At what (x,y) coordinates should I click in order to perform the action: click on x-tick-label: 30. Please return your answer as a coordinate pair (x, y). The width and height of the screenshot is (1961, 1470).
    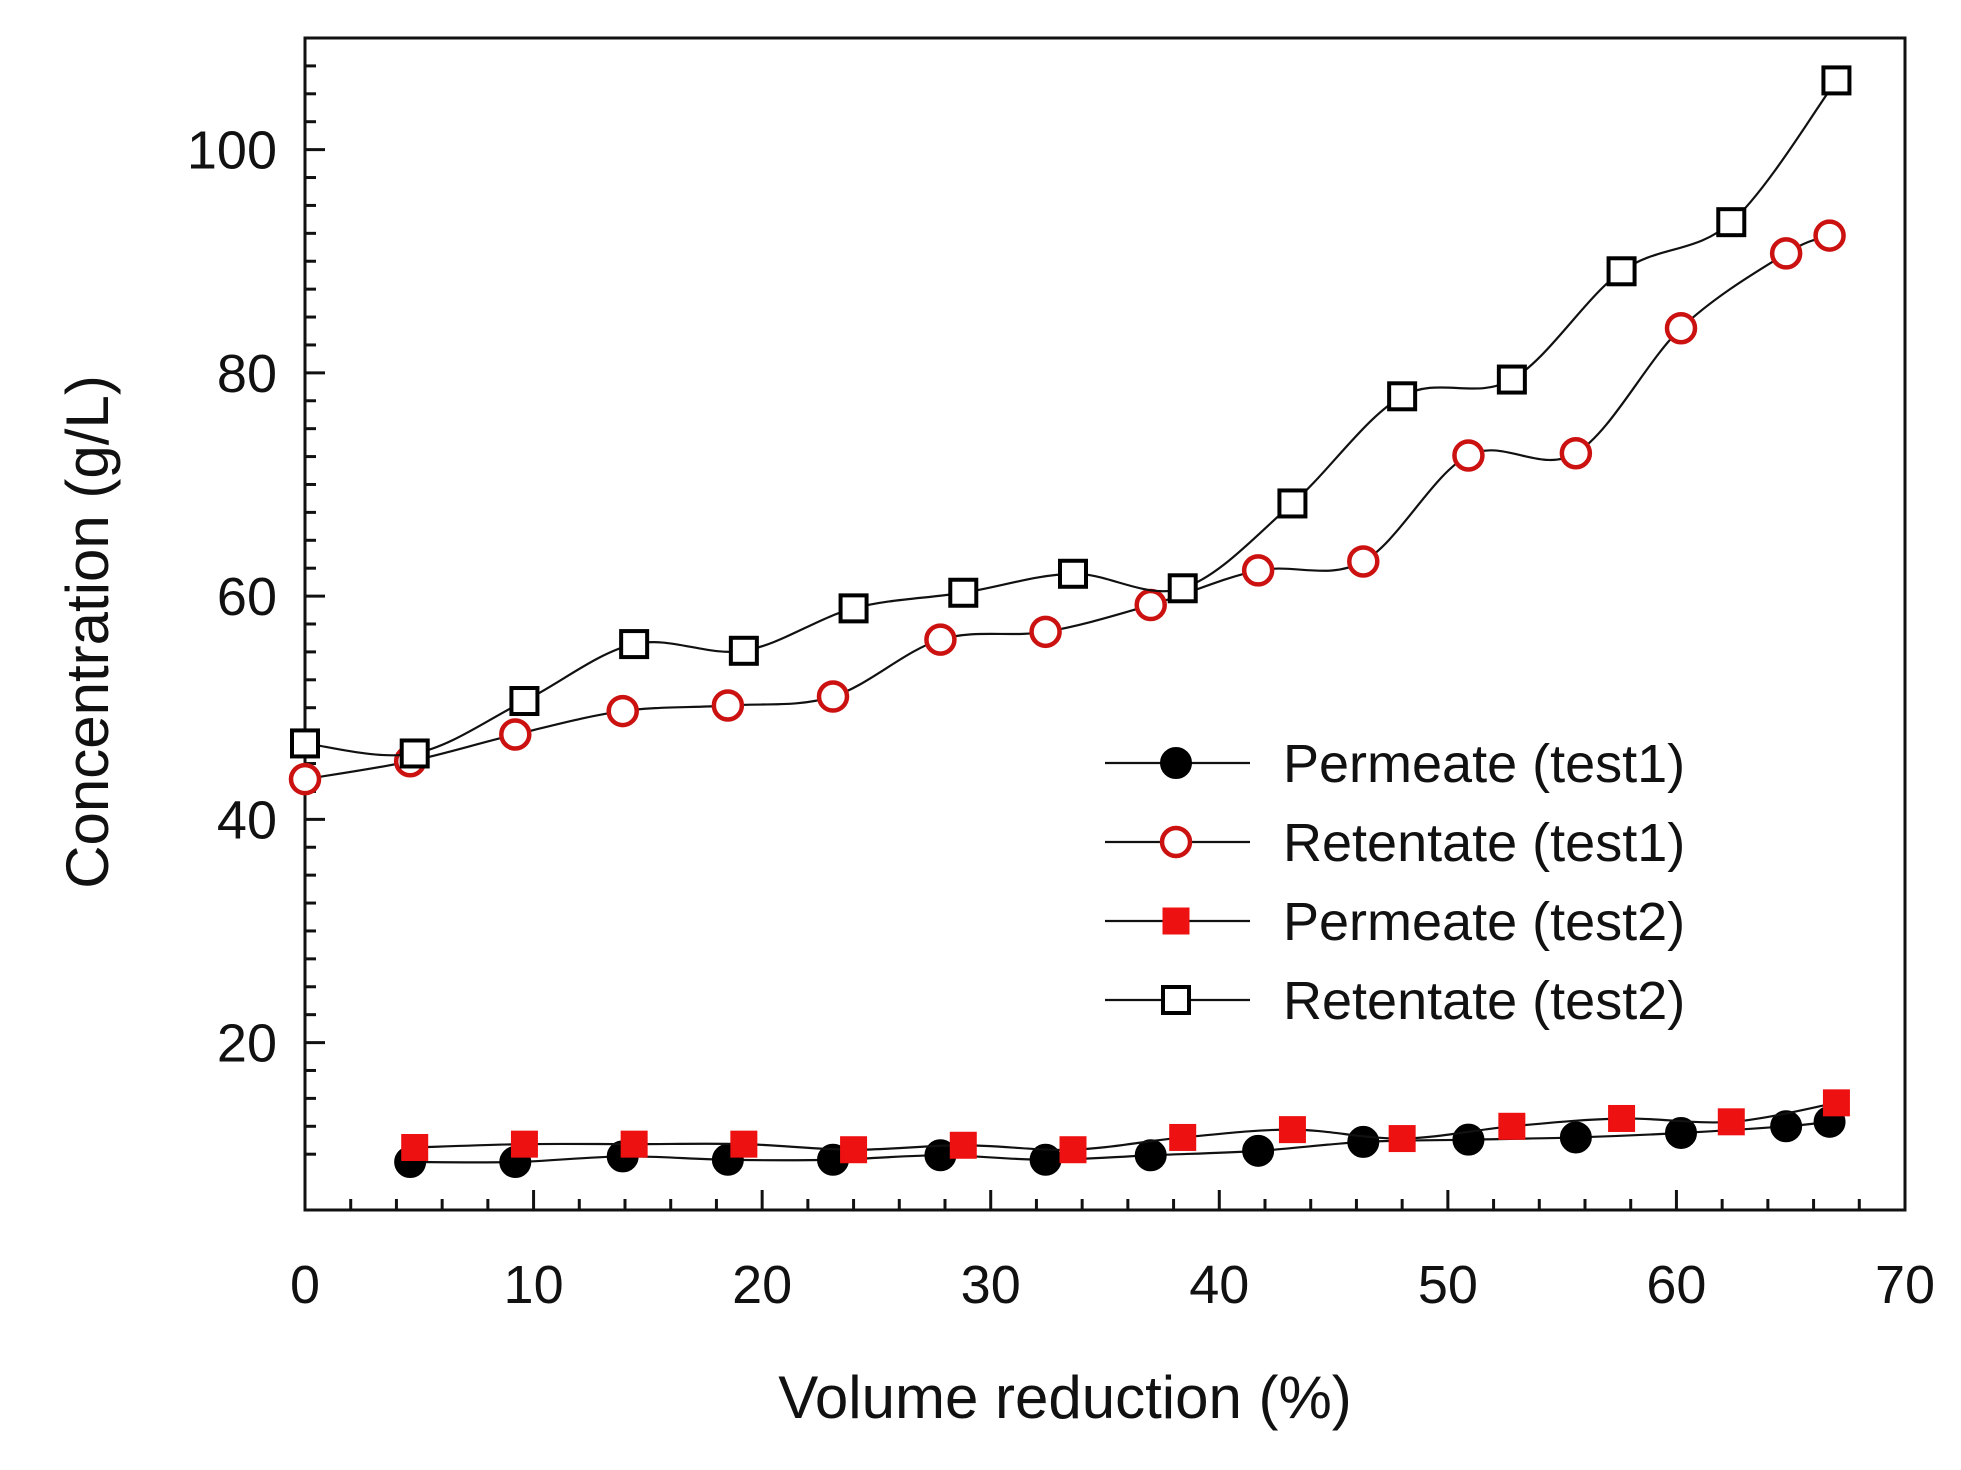
    Looking at the image, I should click on (991, 1285).